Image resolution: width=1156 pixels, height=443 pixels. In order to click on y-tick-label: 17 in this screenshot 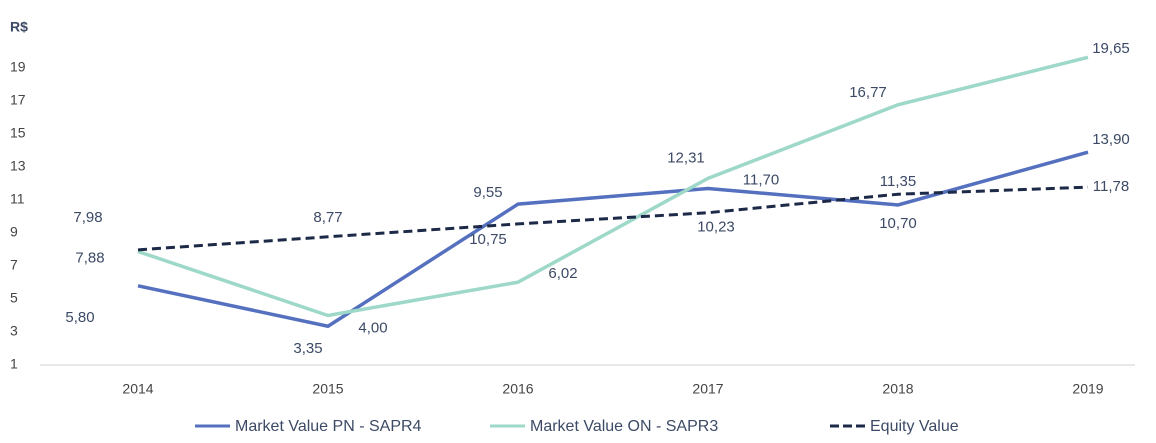, I will do `click(18, 100)`.